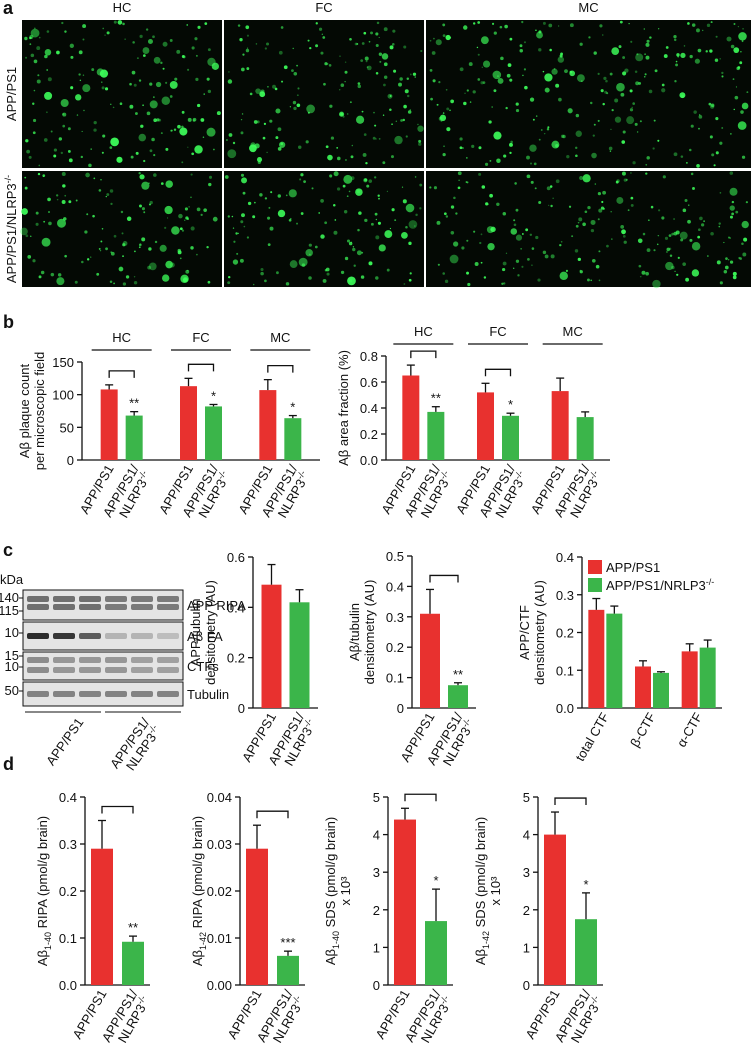 Image resolution: width=753 pixels, height=1050 pixels. What do you see at coordinates (588, 229) in the screenshot?
I see `micrograph` at bounding box center [588, 229].